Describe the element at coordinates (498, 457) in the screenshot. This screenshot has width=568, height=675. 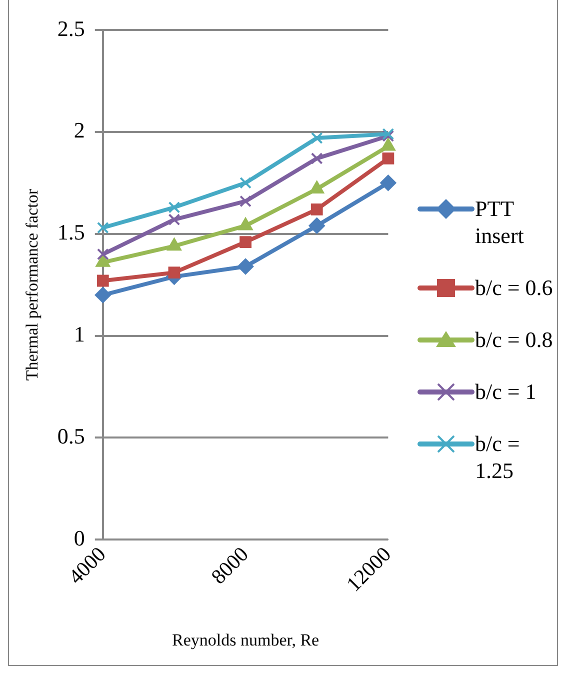
I see `legend-label: b/c = 1.25` at that location.